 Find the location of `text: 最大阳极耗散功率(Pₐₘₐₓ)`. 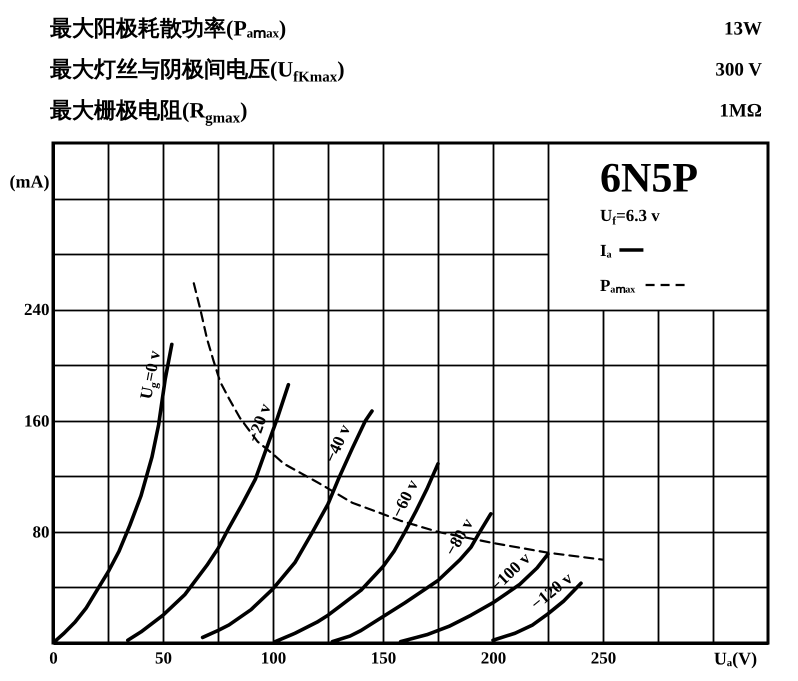

text: 最大阳极耗散功率(Pₐₘₐₓ) is located at coordinates (167, 28).